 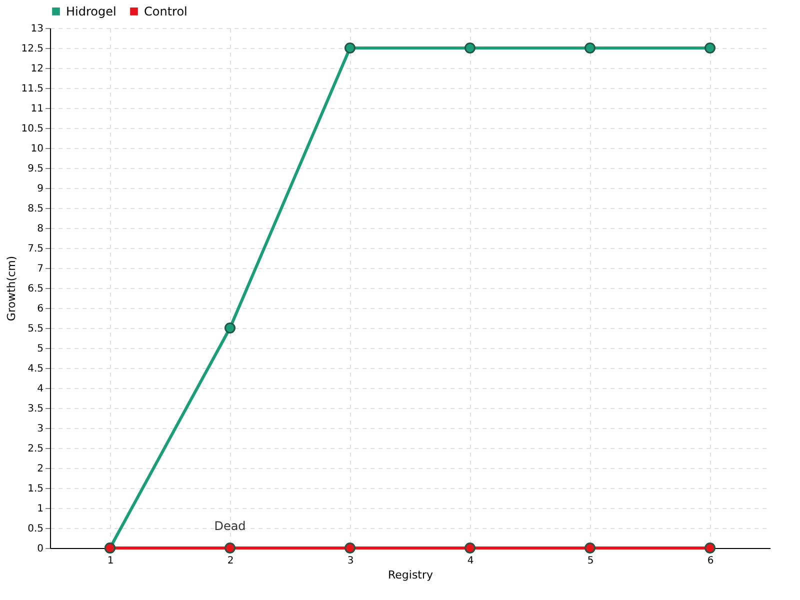 What do you see at coordinates (40, 469) in the screenshot?
I see `y-tick-label: 2` at bounding box center [40, 469].